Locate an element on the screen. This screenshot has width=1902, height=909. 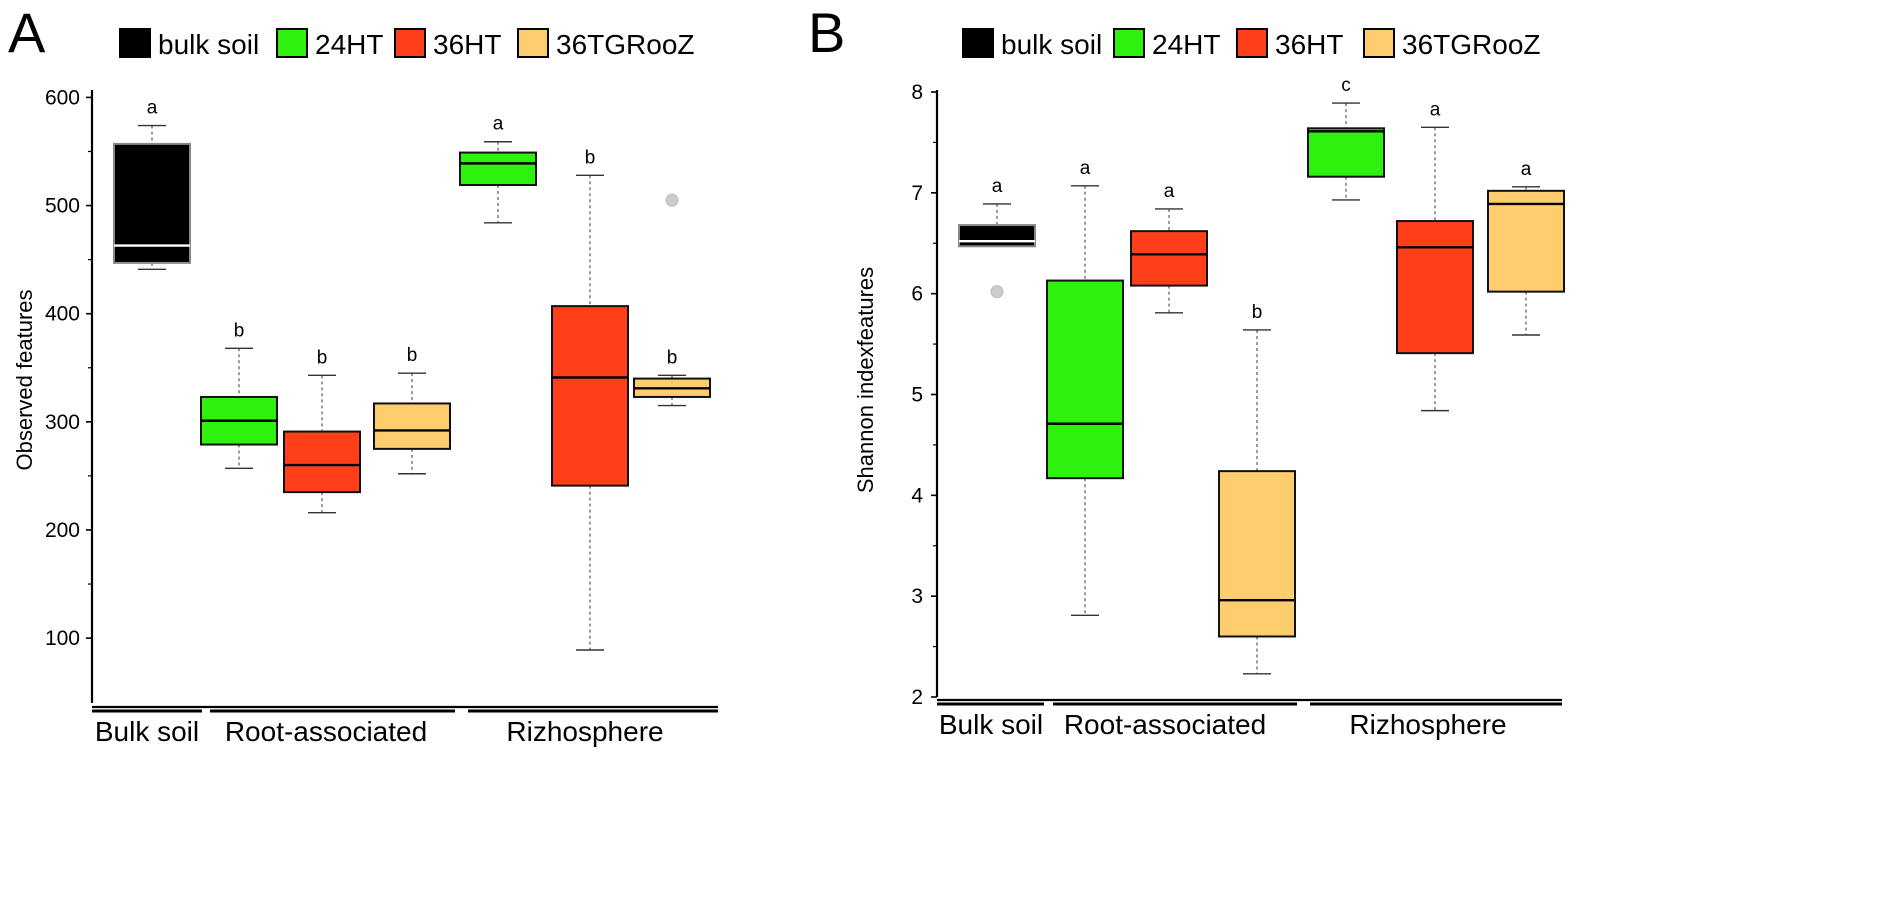
y-tick-label: 2 is located at coordinates (917, 697).